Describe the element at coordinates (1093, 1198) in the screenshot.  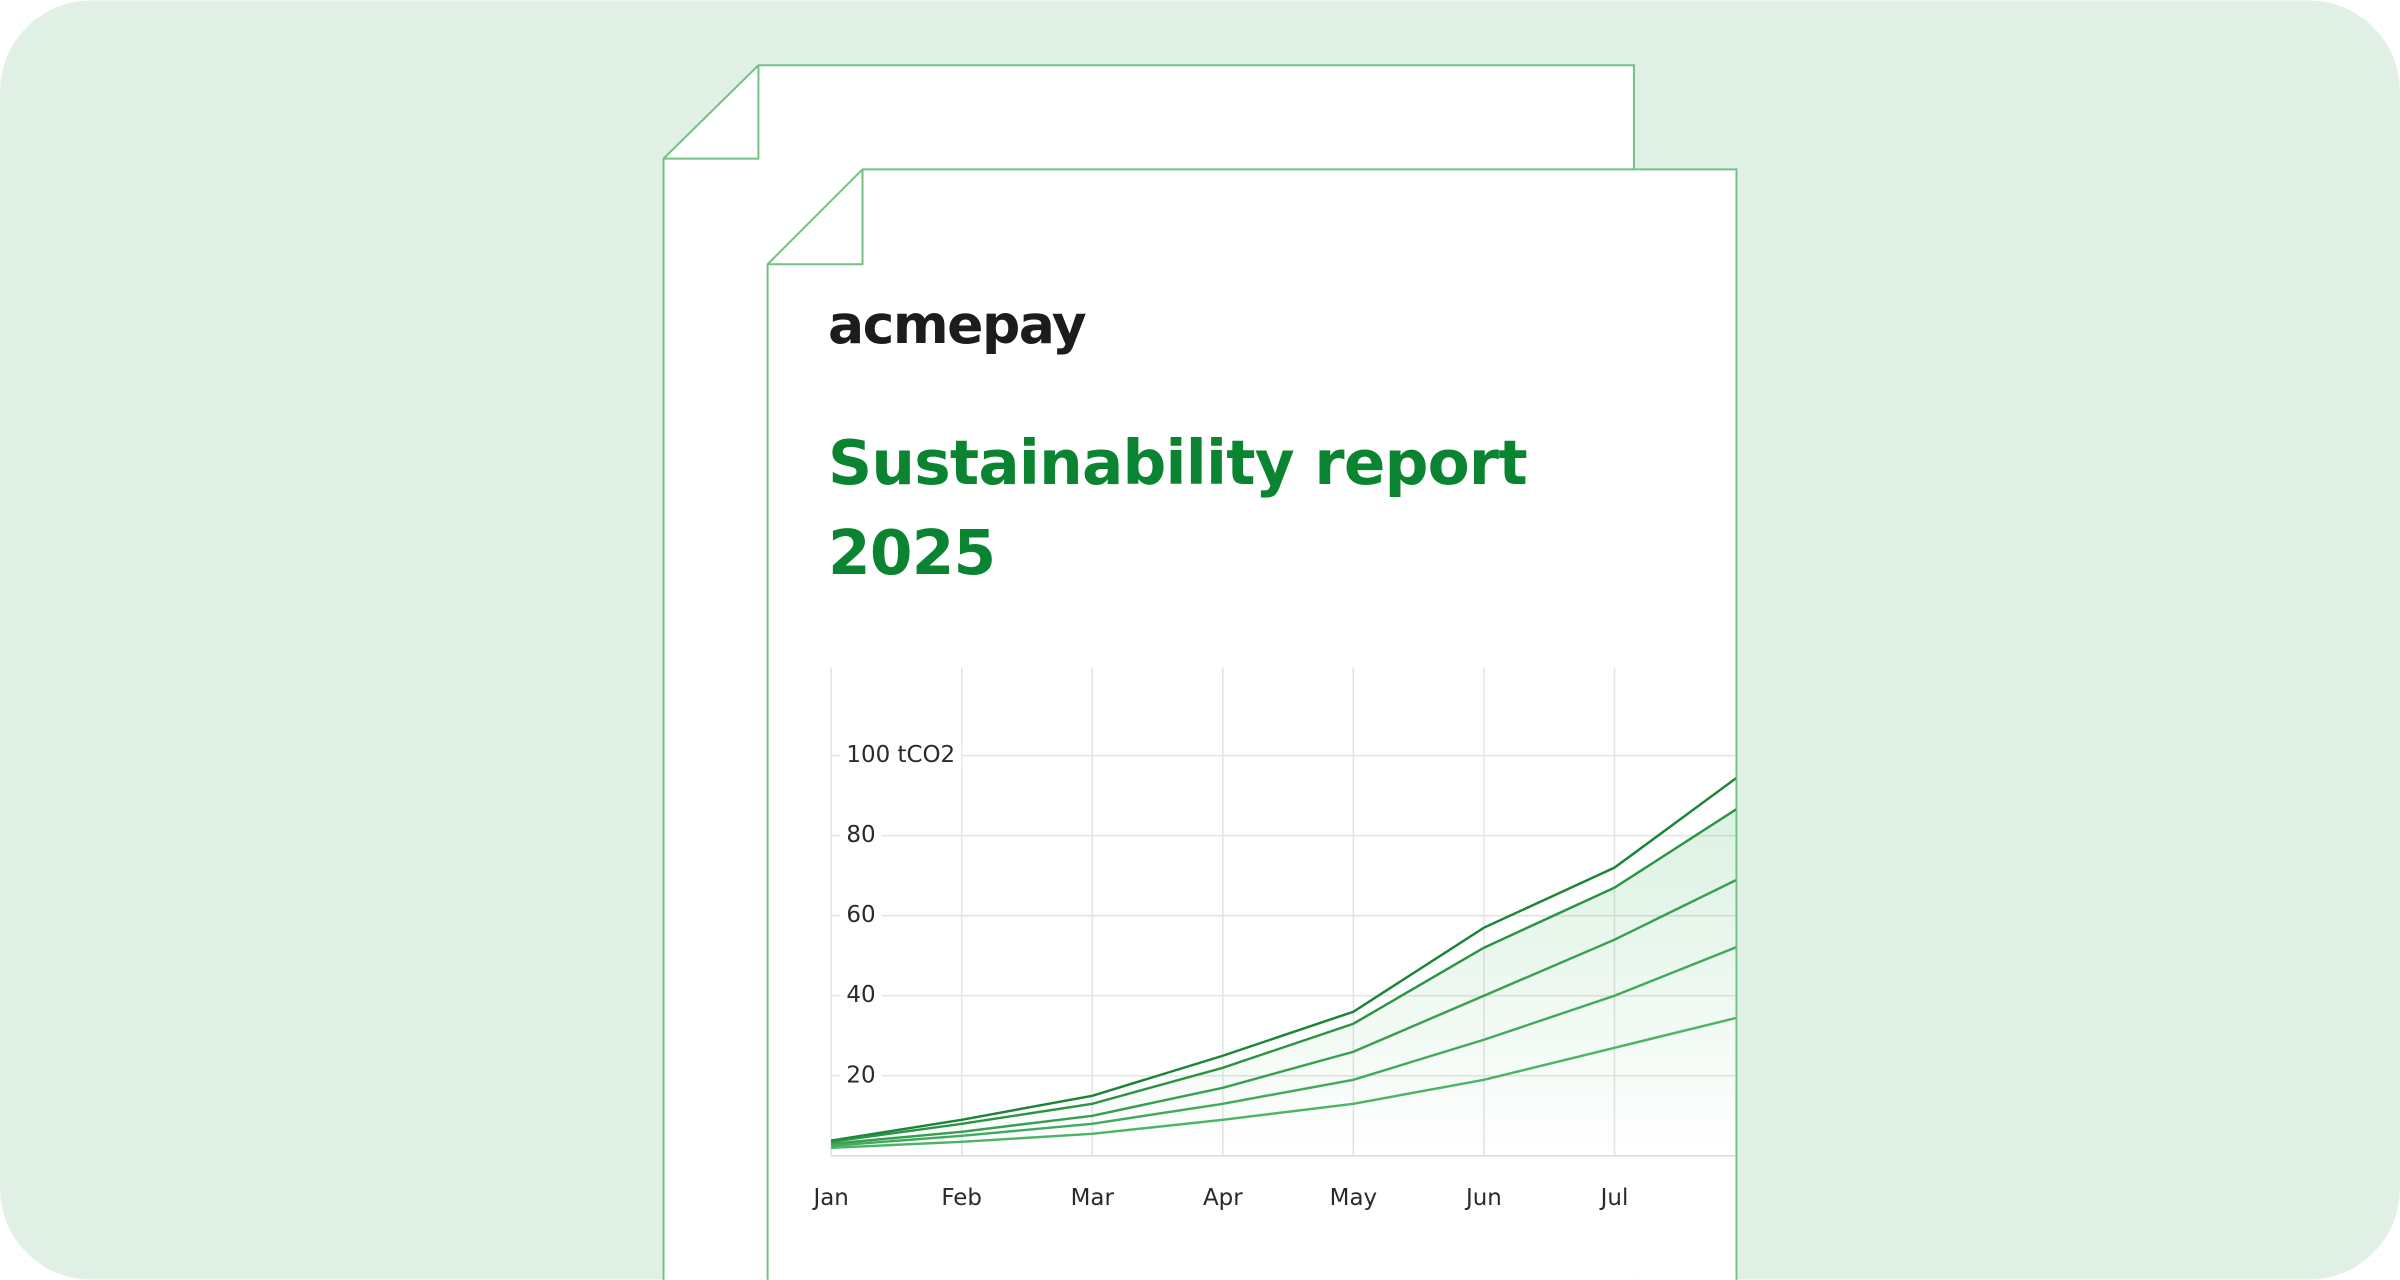
I see `x-tick-label: Mar` at that location.